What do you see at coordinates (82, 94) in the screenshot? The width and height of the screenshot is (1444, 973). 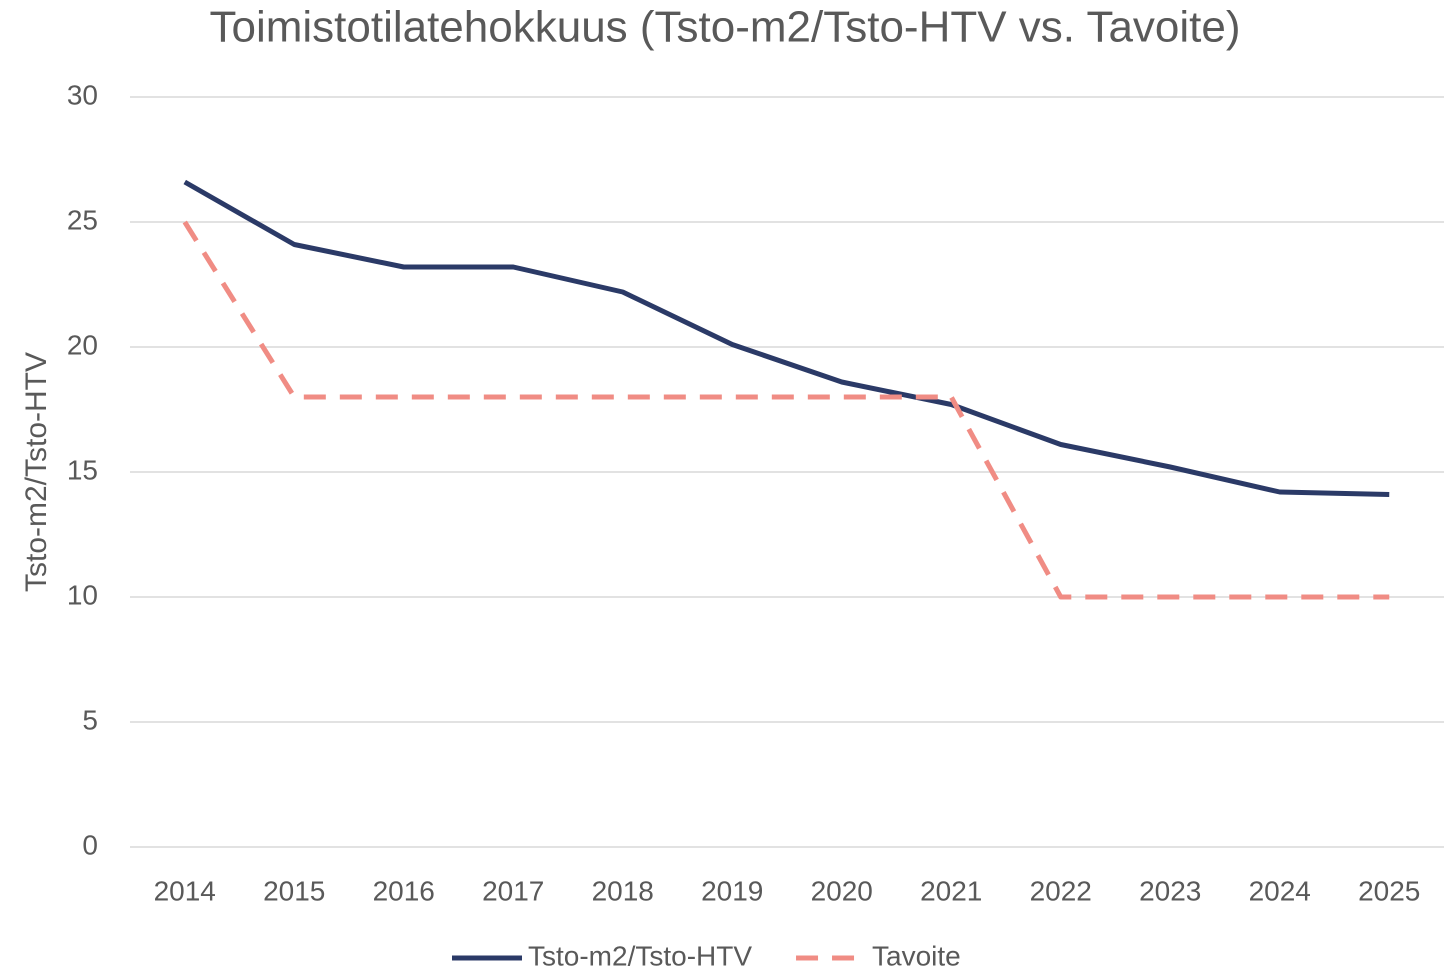 I see `y-tick-label: 30` at bounding box center [82, 94].